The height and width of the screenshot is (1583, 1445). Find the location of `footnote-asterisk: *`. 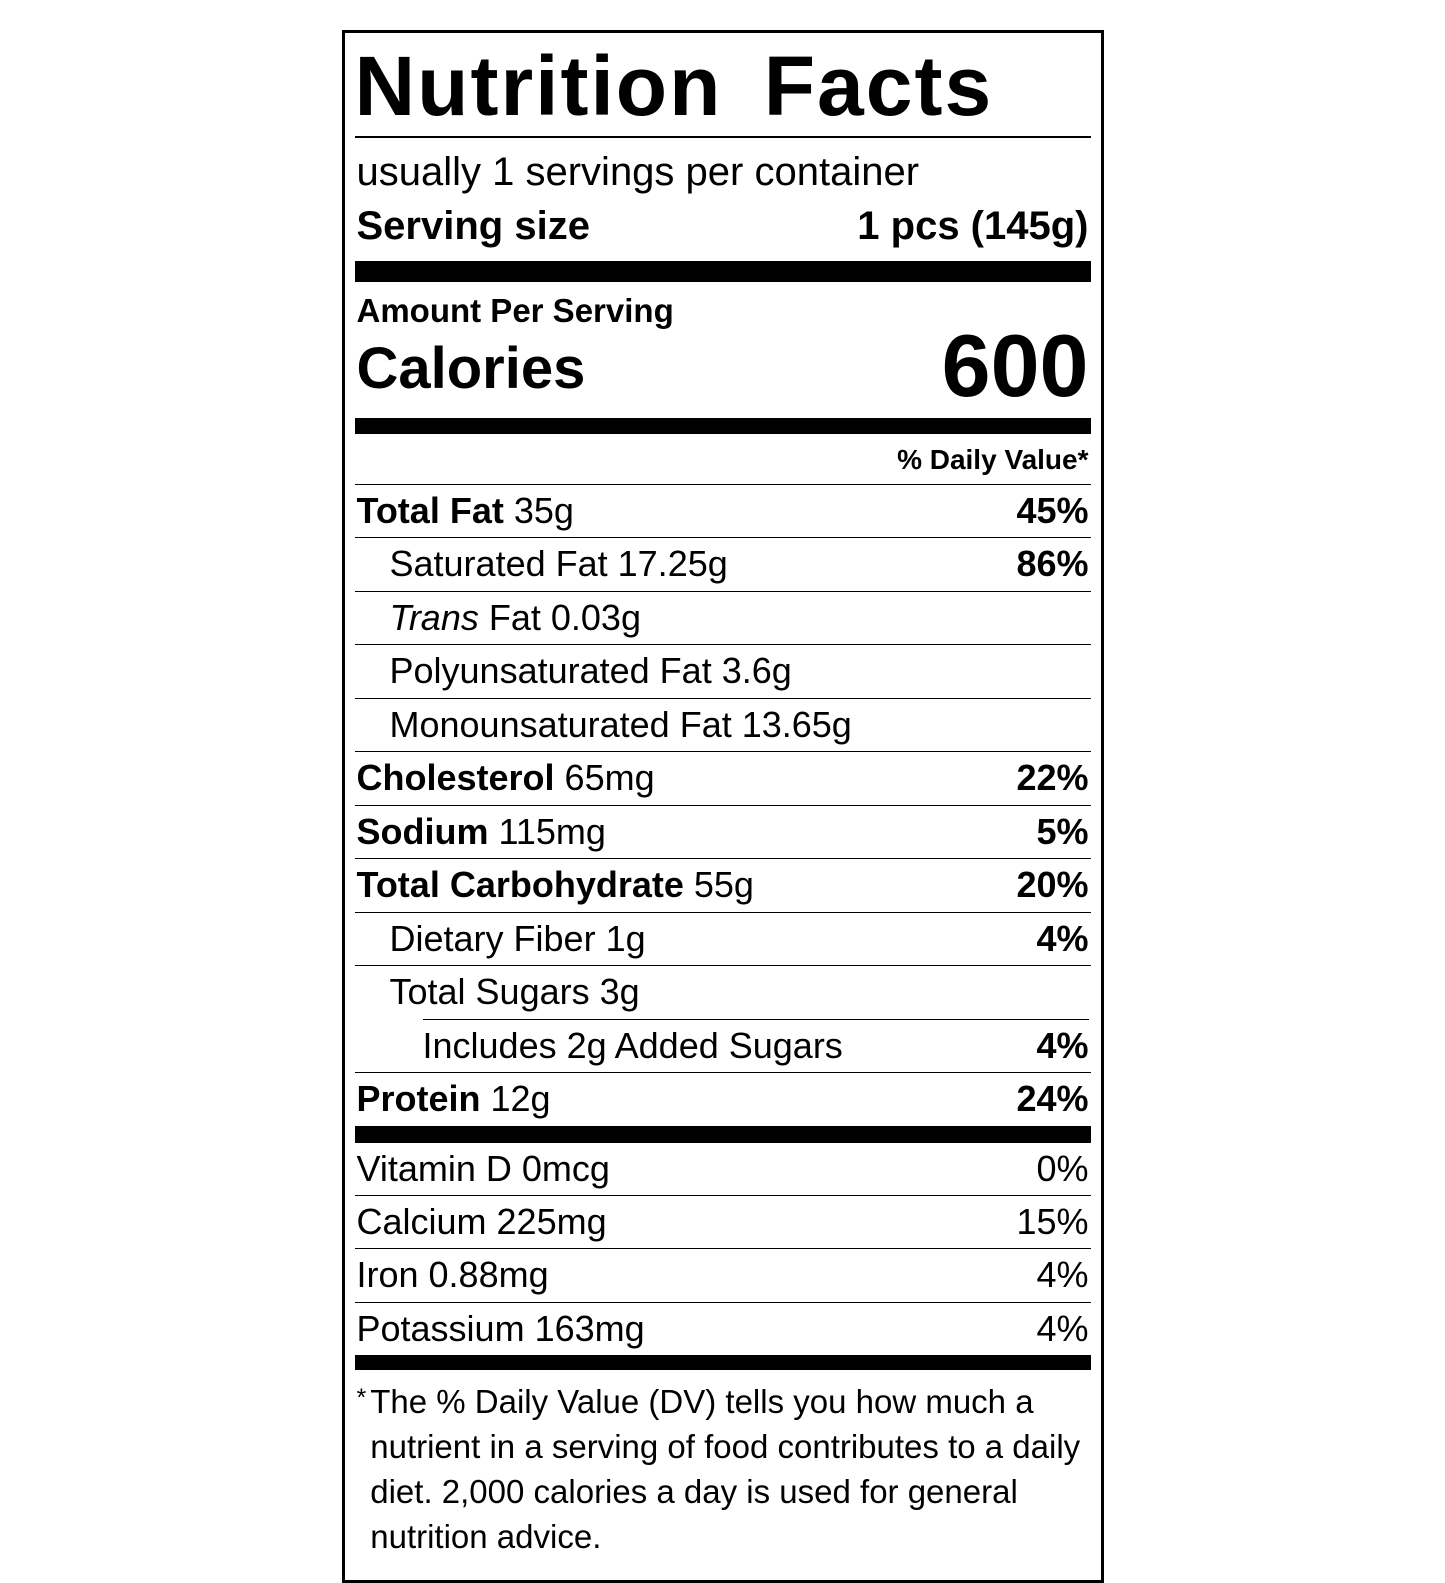

footnote-asterisk: * is located at coordinates (361, 1398).